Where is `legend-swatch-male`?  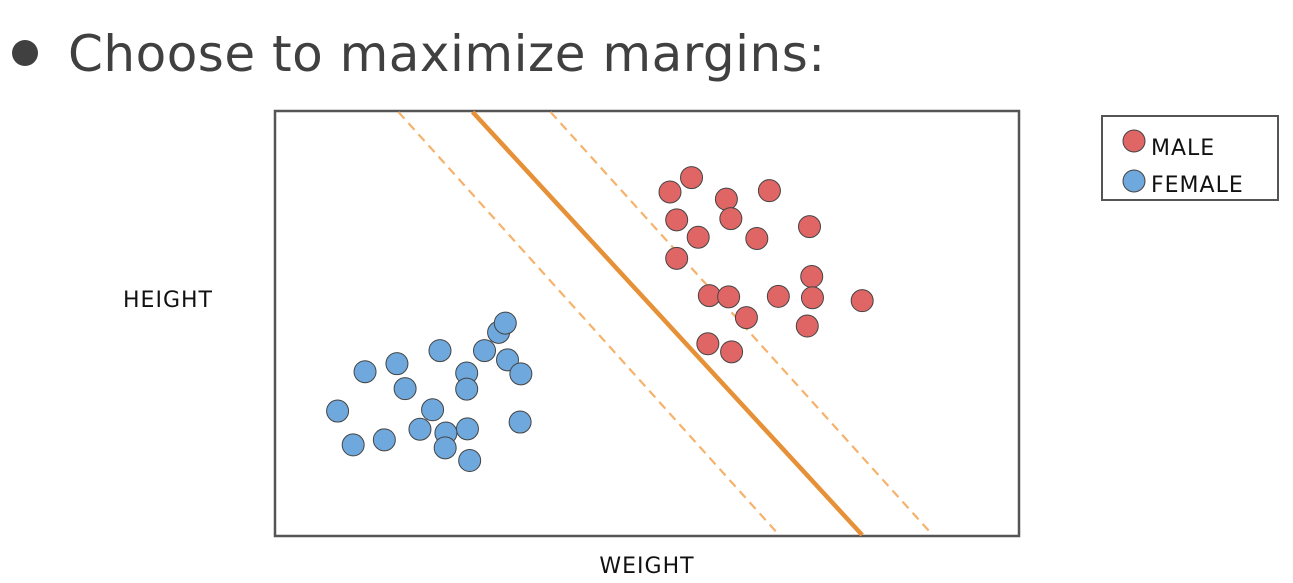
legend-swatch-male is located at coordinates (1134, 141).